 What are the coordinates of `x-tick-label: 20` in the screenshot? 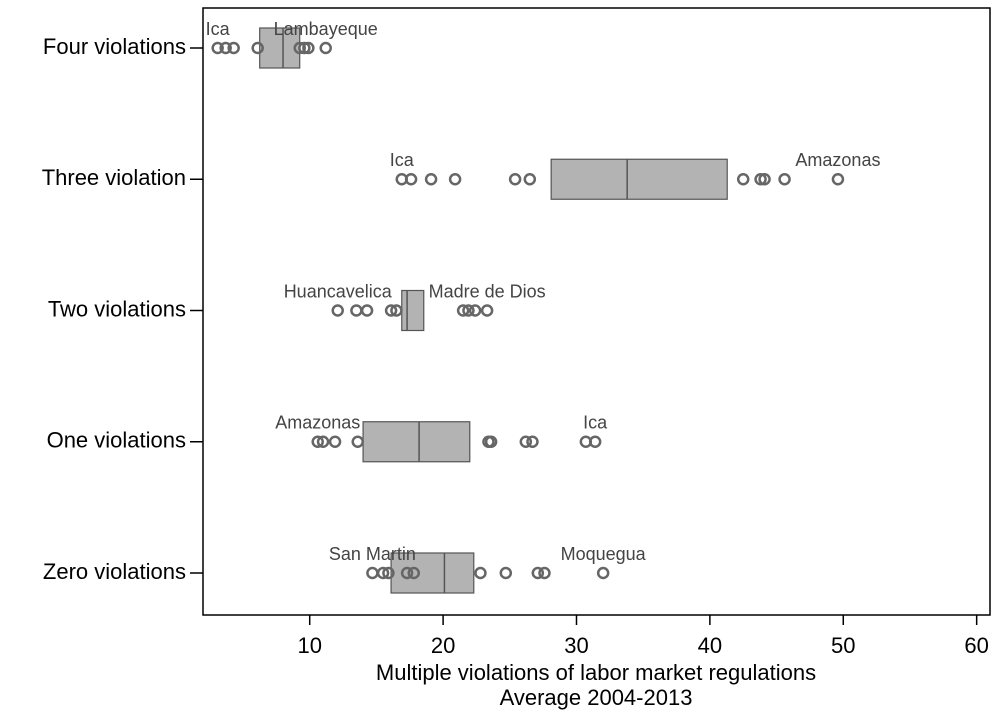 It's located at (443, 645).